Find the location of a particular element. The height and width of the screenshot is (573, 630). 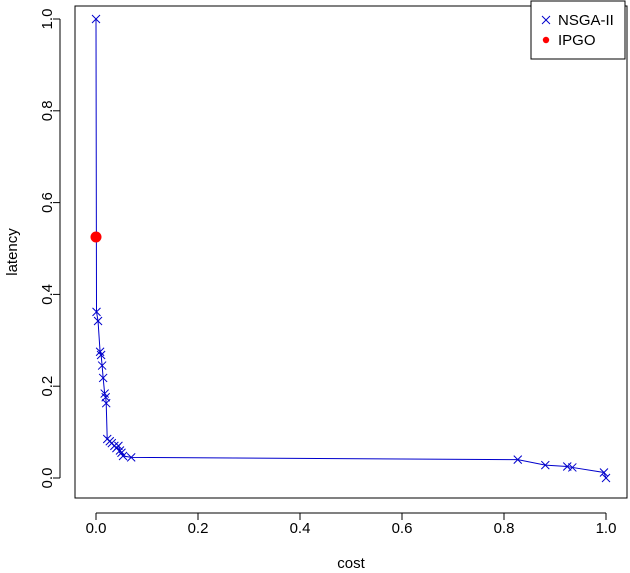

x-tick-label: 1.0 is located at coordinates (606, 528).